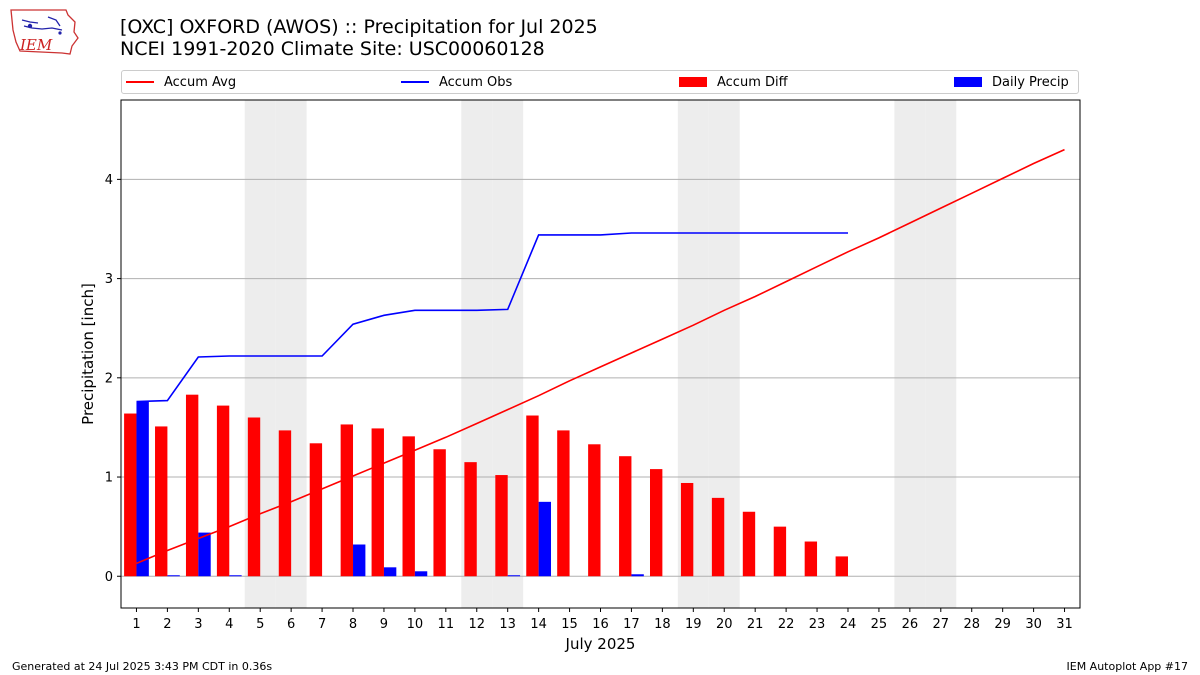 The image size is (1200, 675). Describe the element at coordinates (910, 624) in the screenshot. I see `x-tick-label: 26` at that location.